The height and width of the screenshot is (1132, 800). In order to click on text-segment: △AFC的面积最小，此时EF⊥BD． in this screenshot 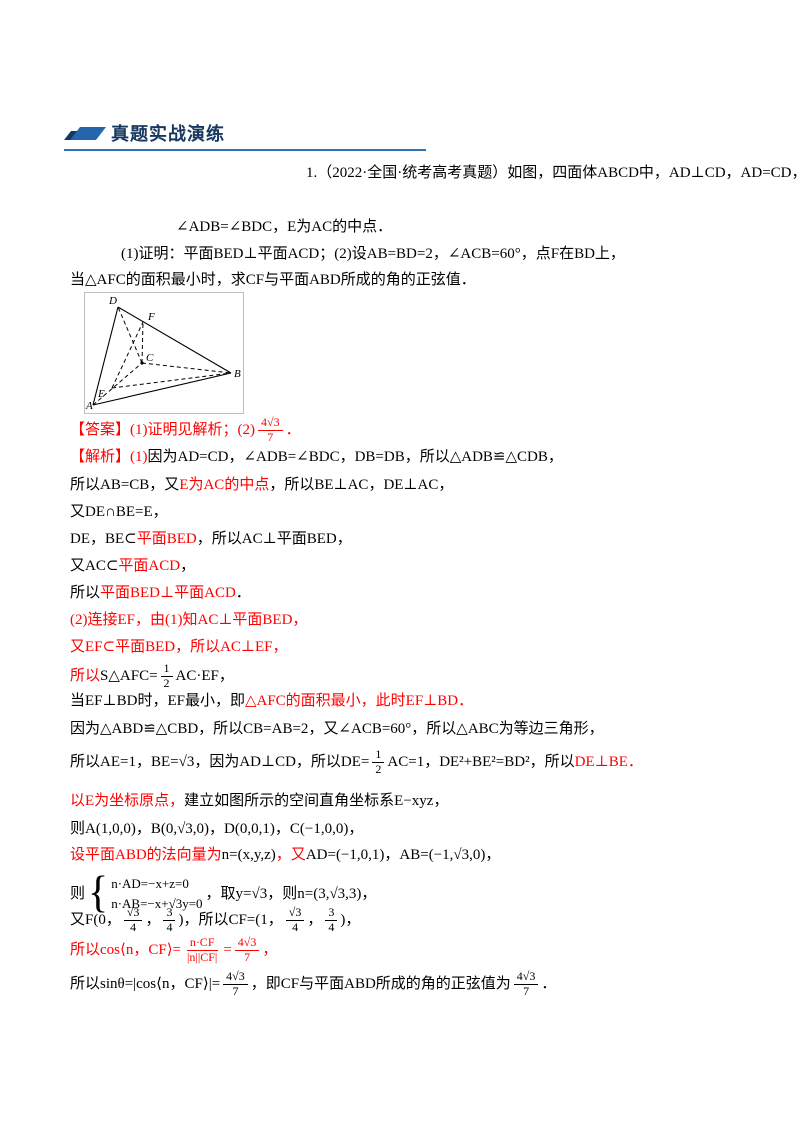, I will do `click(359, 701)`.